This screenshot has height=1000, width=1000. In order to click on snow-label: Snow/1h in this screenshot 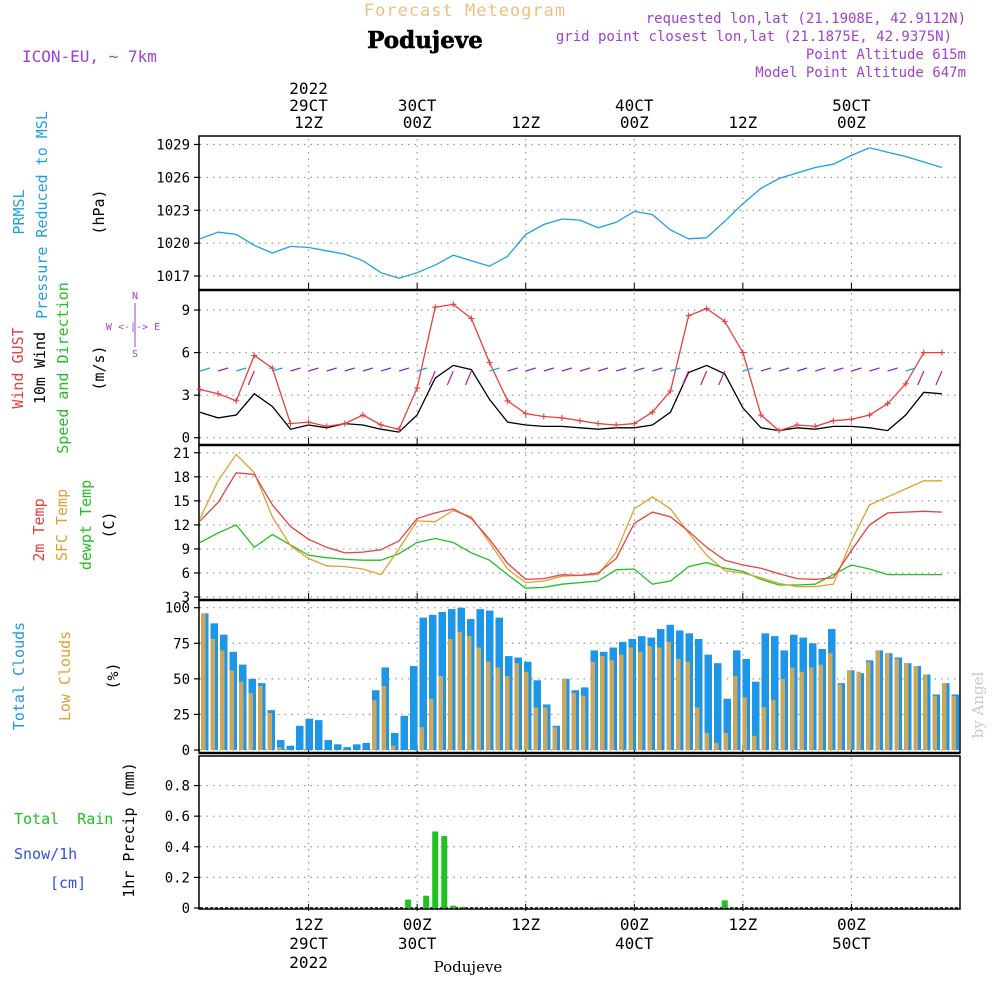, I will do `click(45, 854)`.